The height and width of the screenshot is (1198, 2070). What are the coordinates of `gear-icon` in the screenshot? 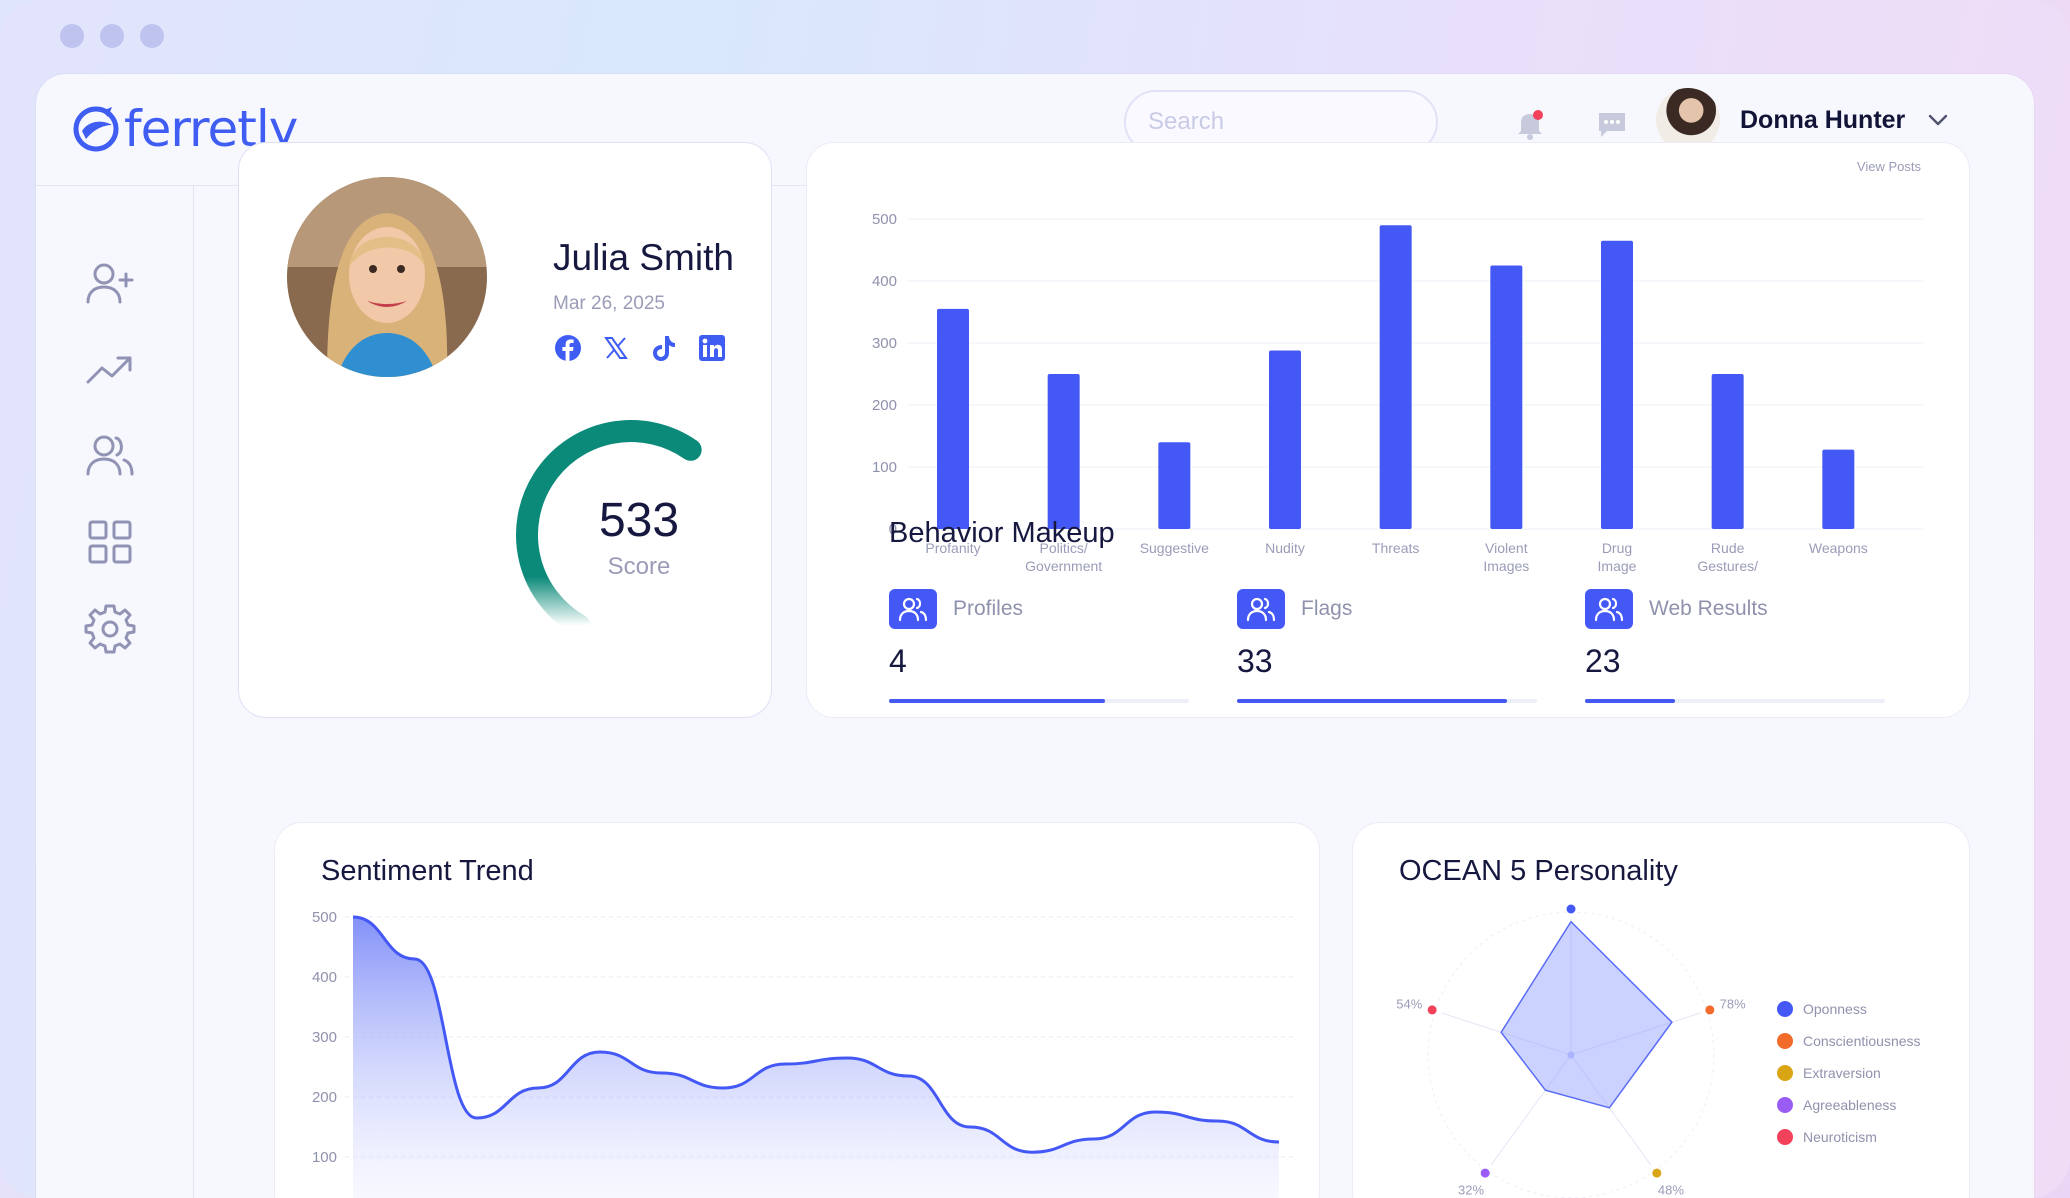 It's located at (110, 629).